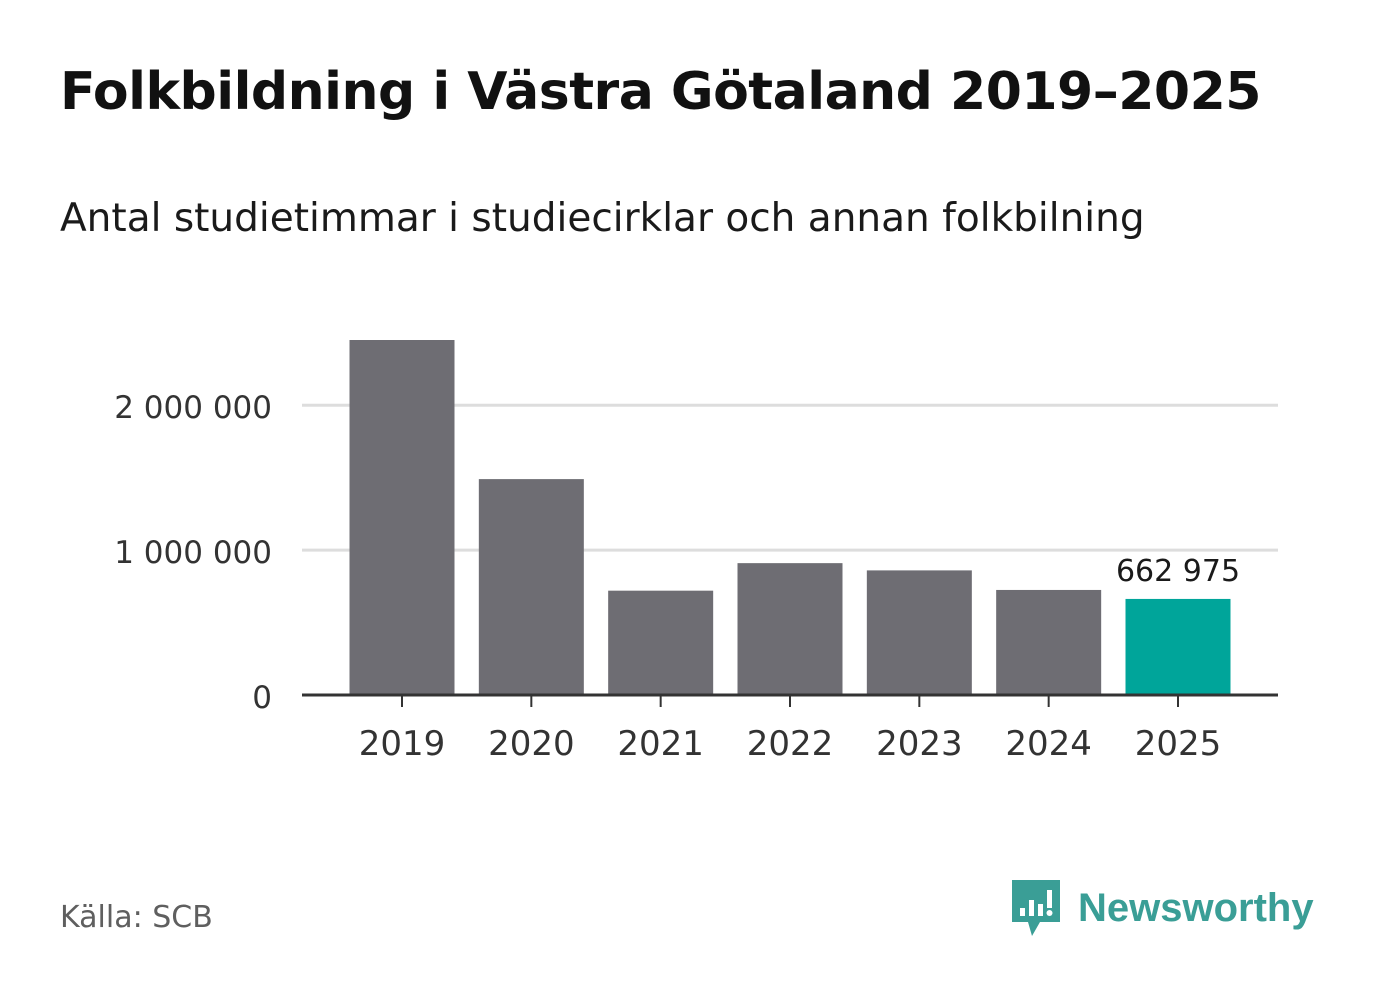 The image size is (1382, 999). Describe the element at coordinates (660, 92) in the screenshot. I see `chart-title: Folkbildning i Västra Götaland 2019–2025` at that location.